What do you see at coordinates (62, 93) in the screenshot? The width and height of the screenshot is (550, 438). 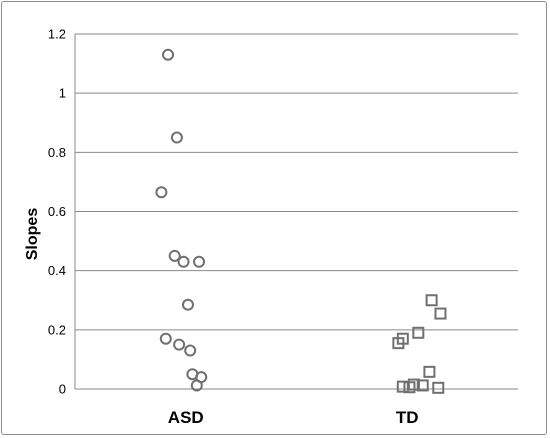 I see `y-tick-label-5: 1` at bounding box center [62, 93].